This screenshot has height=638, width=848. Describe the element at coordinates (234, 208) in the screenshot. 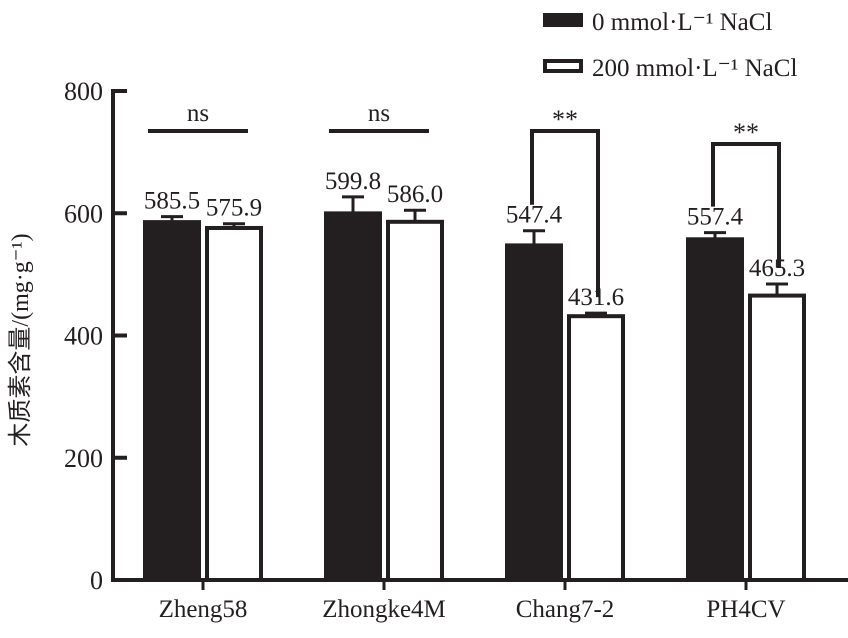

I see `data-label: 575.9` at that location.